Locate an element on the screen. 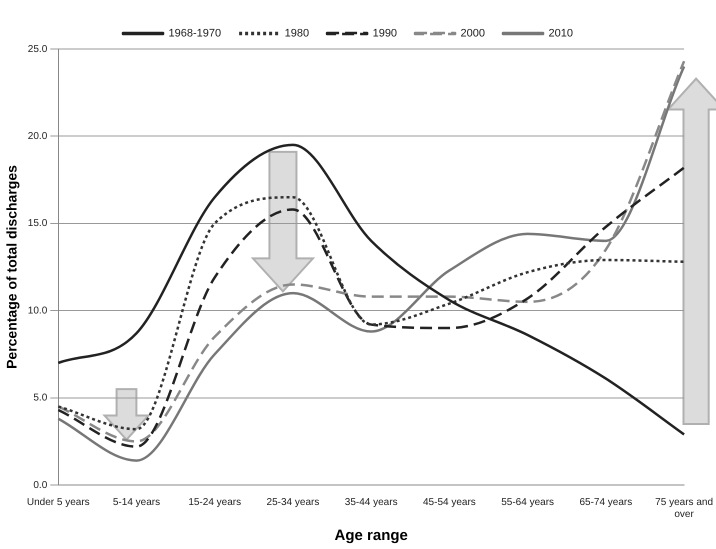 The height and width of the screenshot is (549, 716). x-tick-label: 5-14 years is located at coordinates (136, 502).